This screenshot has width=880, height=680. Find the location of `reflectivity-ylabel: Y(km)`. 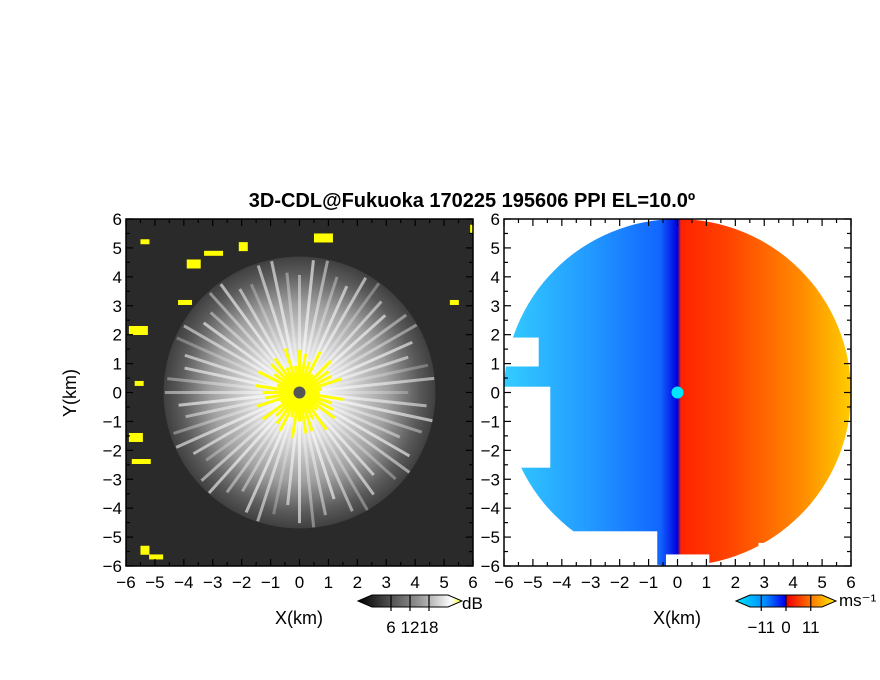

reflectivity-ylabel: Y(km) is located at coordinates (70, 393).